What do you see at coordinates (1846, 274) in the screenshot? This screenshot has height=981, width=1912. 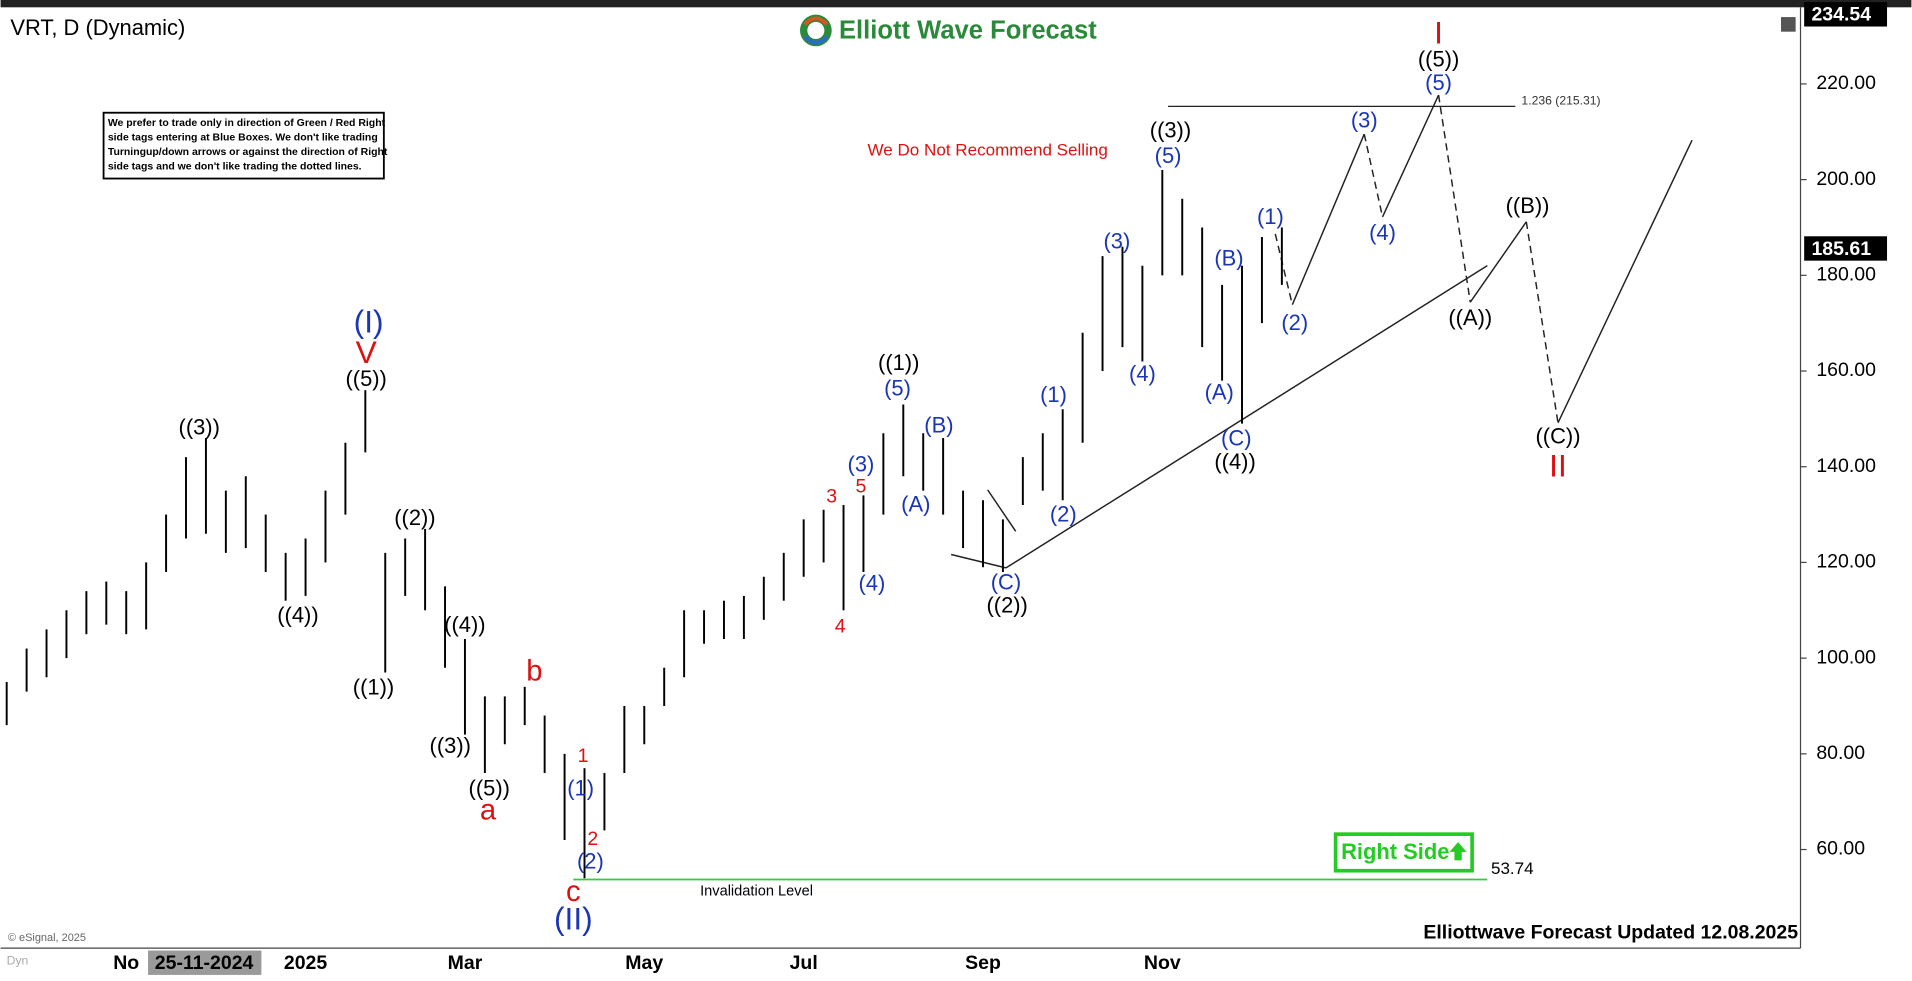 I see `y-tick-label: 180.00` at bounding box center [1846, 274].